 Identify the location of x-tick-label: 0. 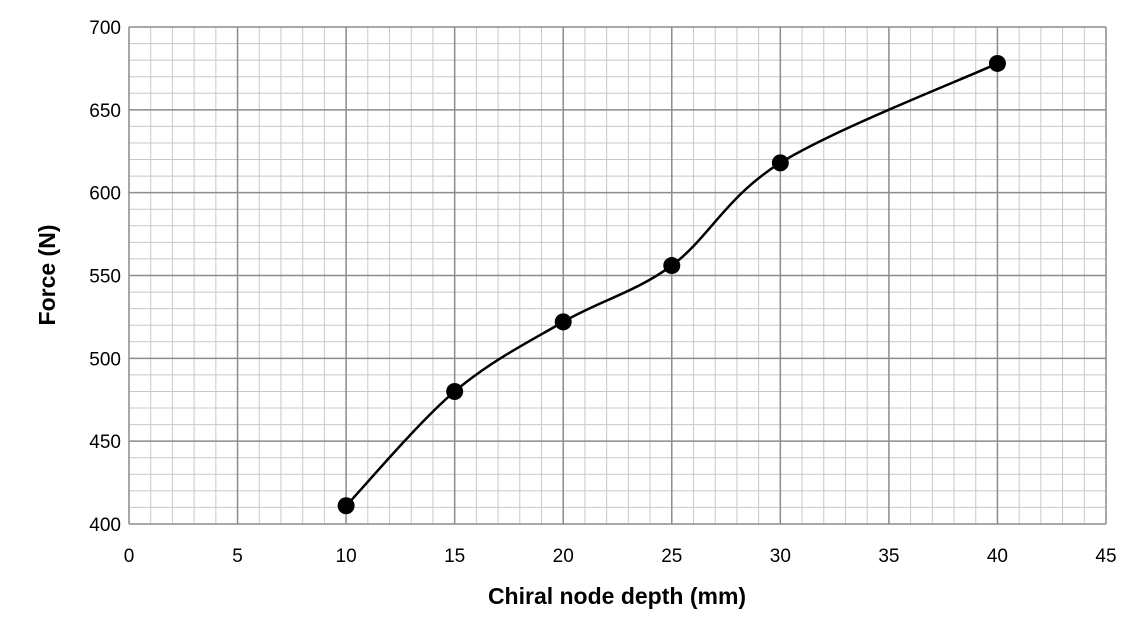
(129, 556).